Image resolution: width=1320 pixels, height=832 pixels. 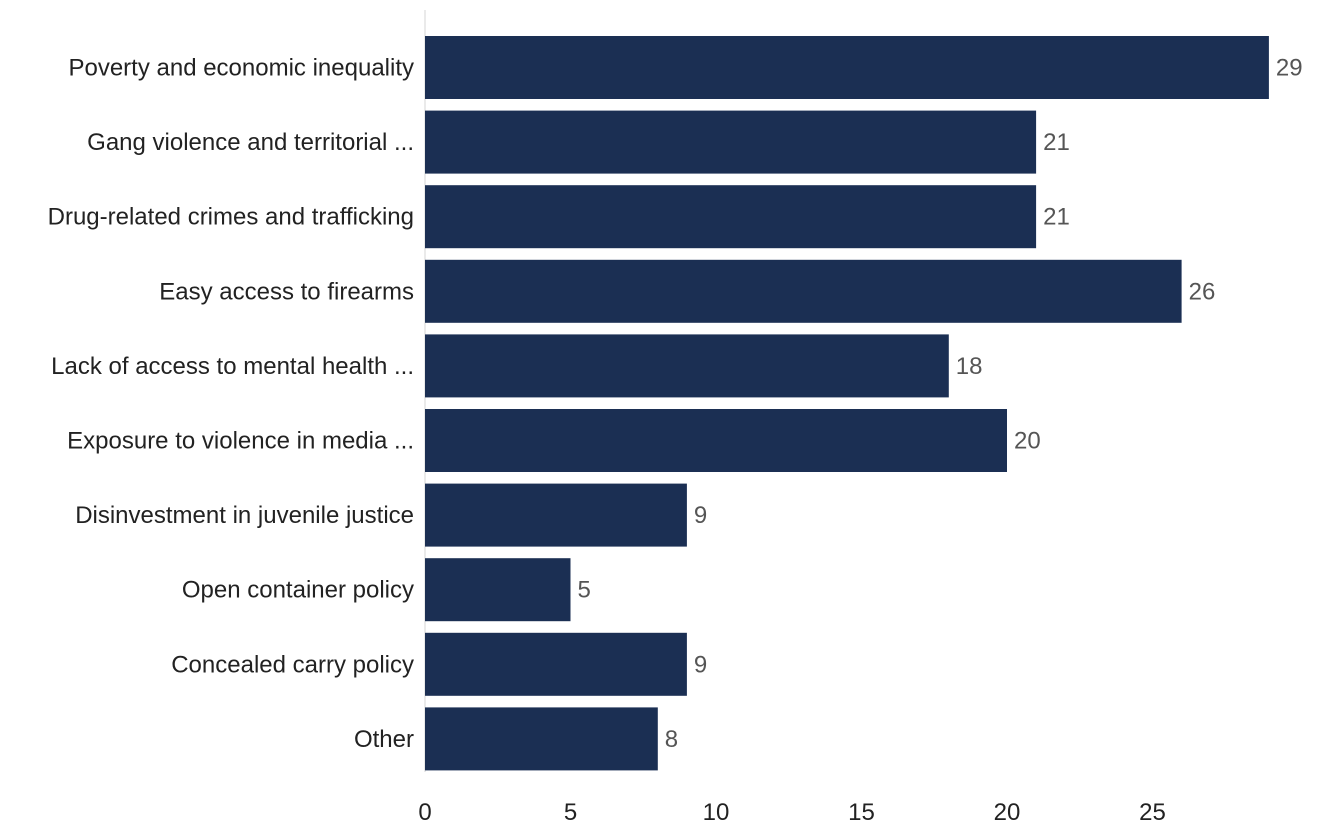 I want to click on value-label-7: 5, so click(x=584, y=590).